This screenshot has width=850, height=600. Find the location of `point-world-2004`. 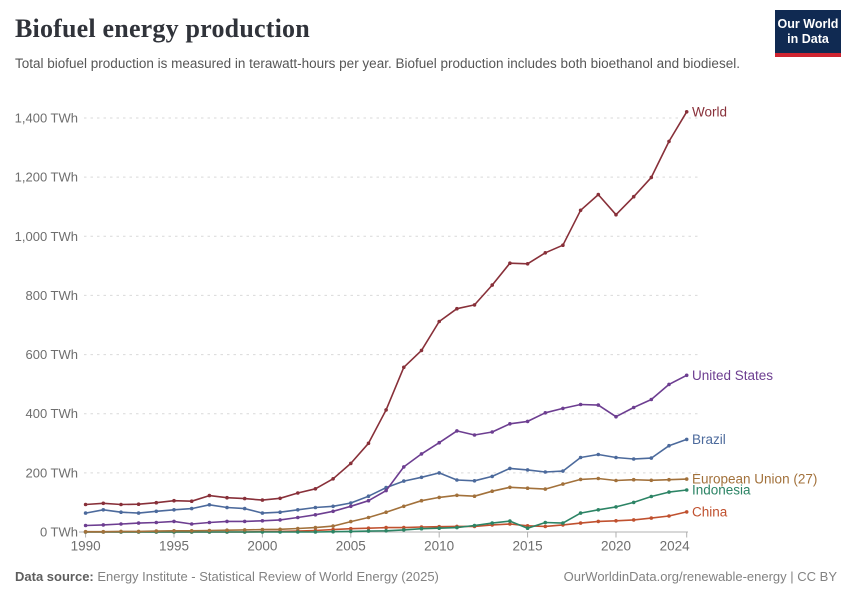

point-world-2004 is located at coordinates (333, 479).